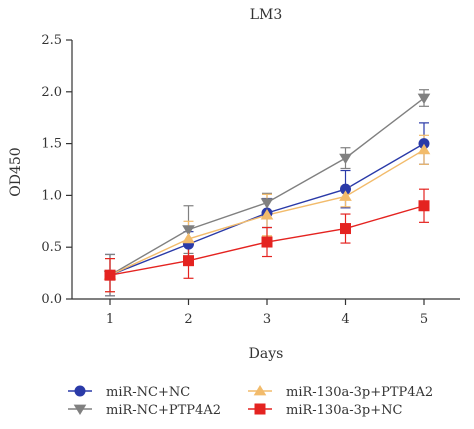 This screenshot has width=474, height=429. I want to click on y-tick-label: 0.0, so click(51, 299).